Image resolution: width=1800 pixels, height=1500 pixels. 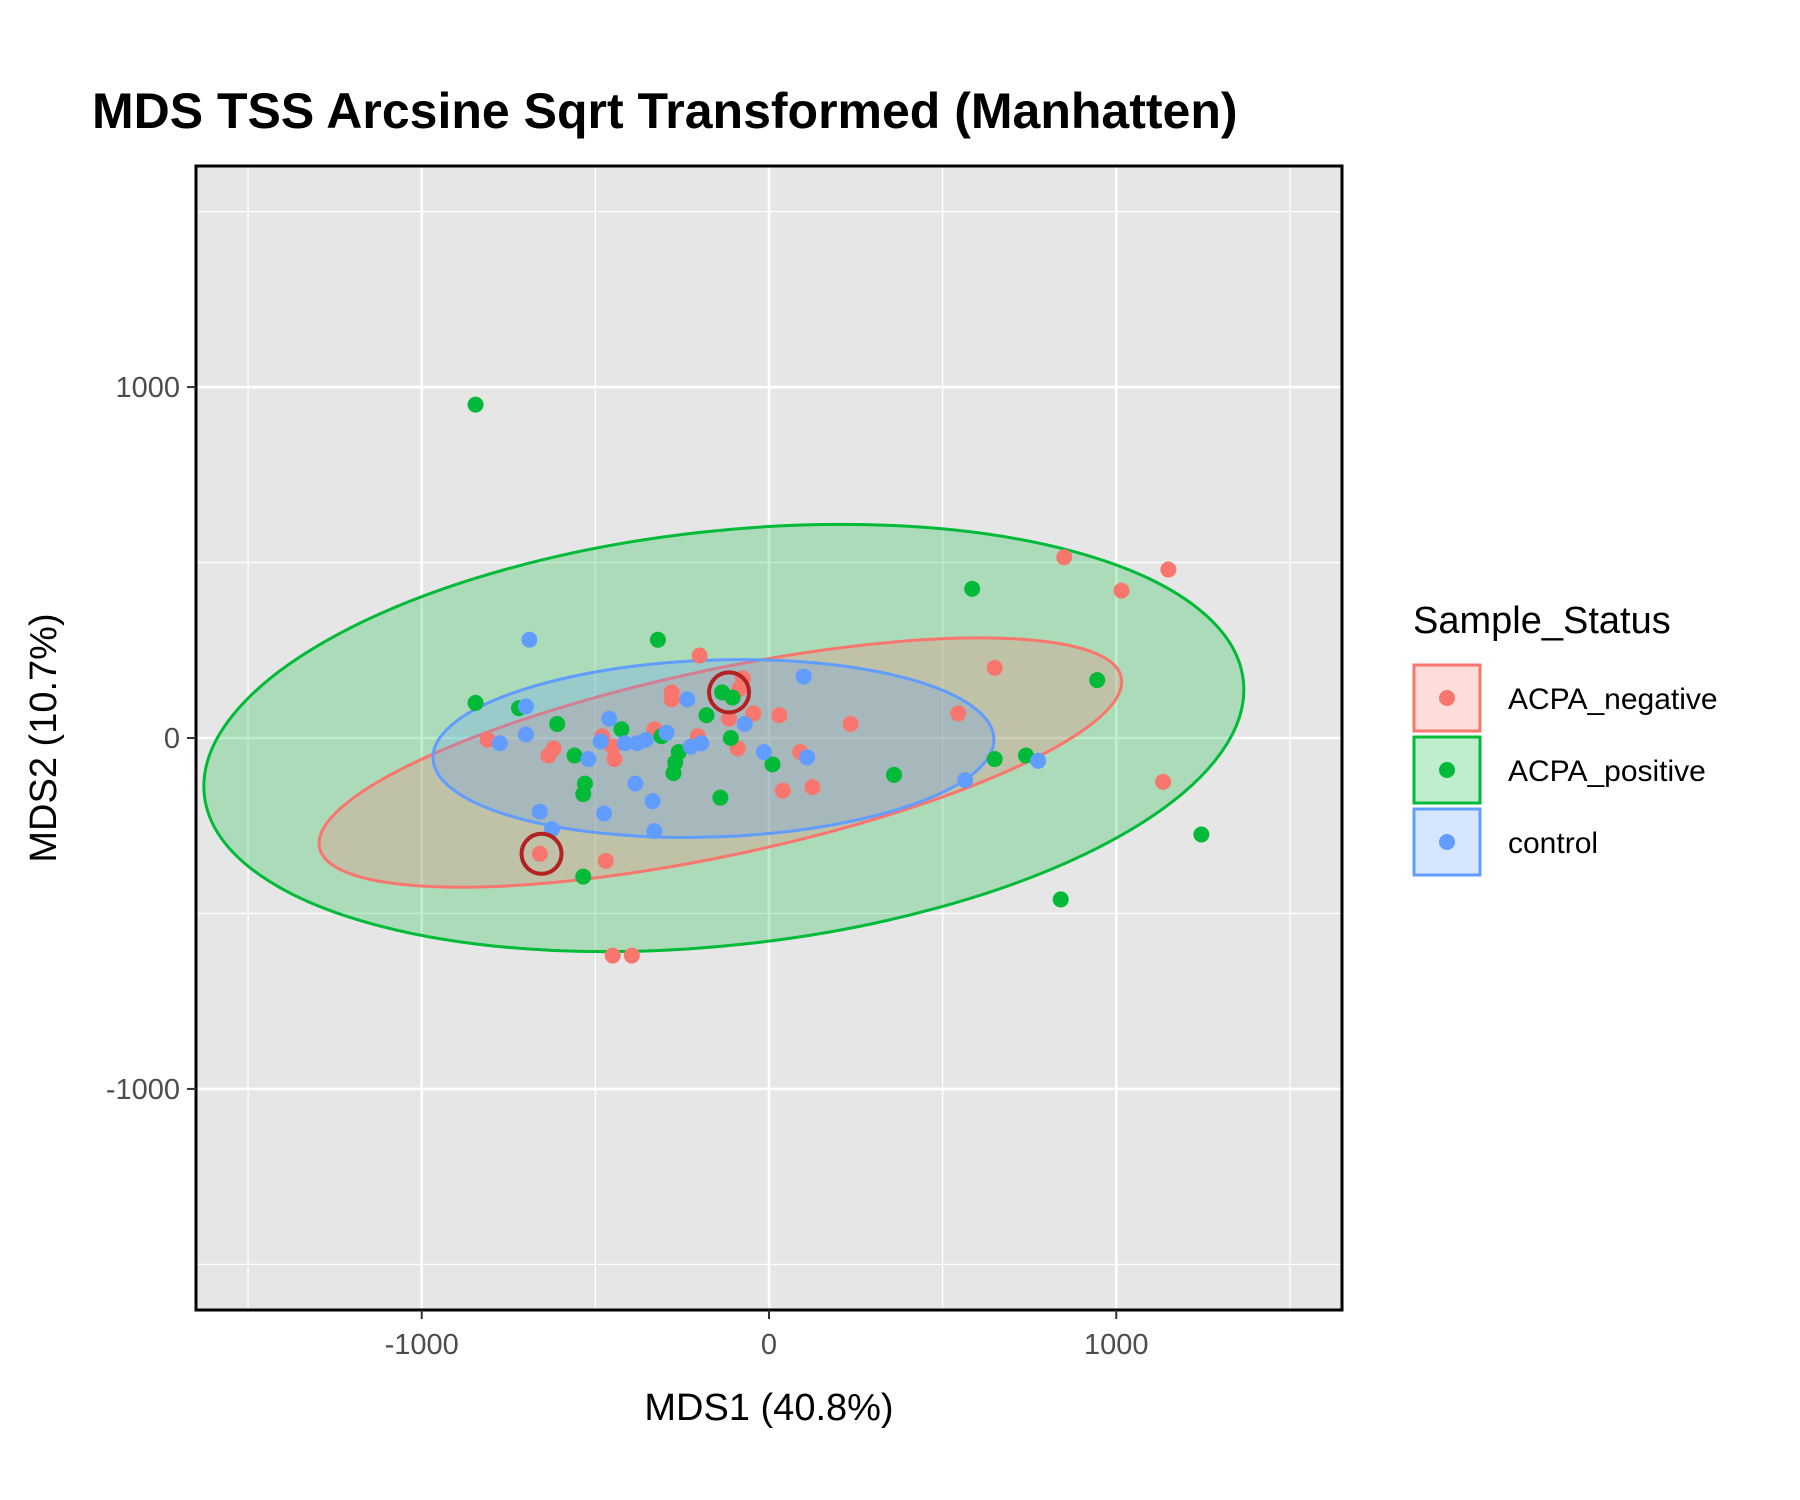 I want to click on legend-item-acpa-positive: ACPA_positive, so click(x=1559, y=770).